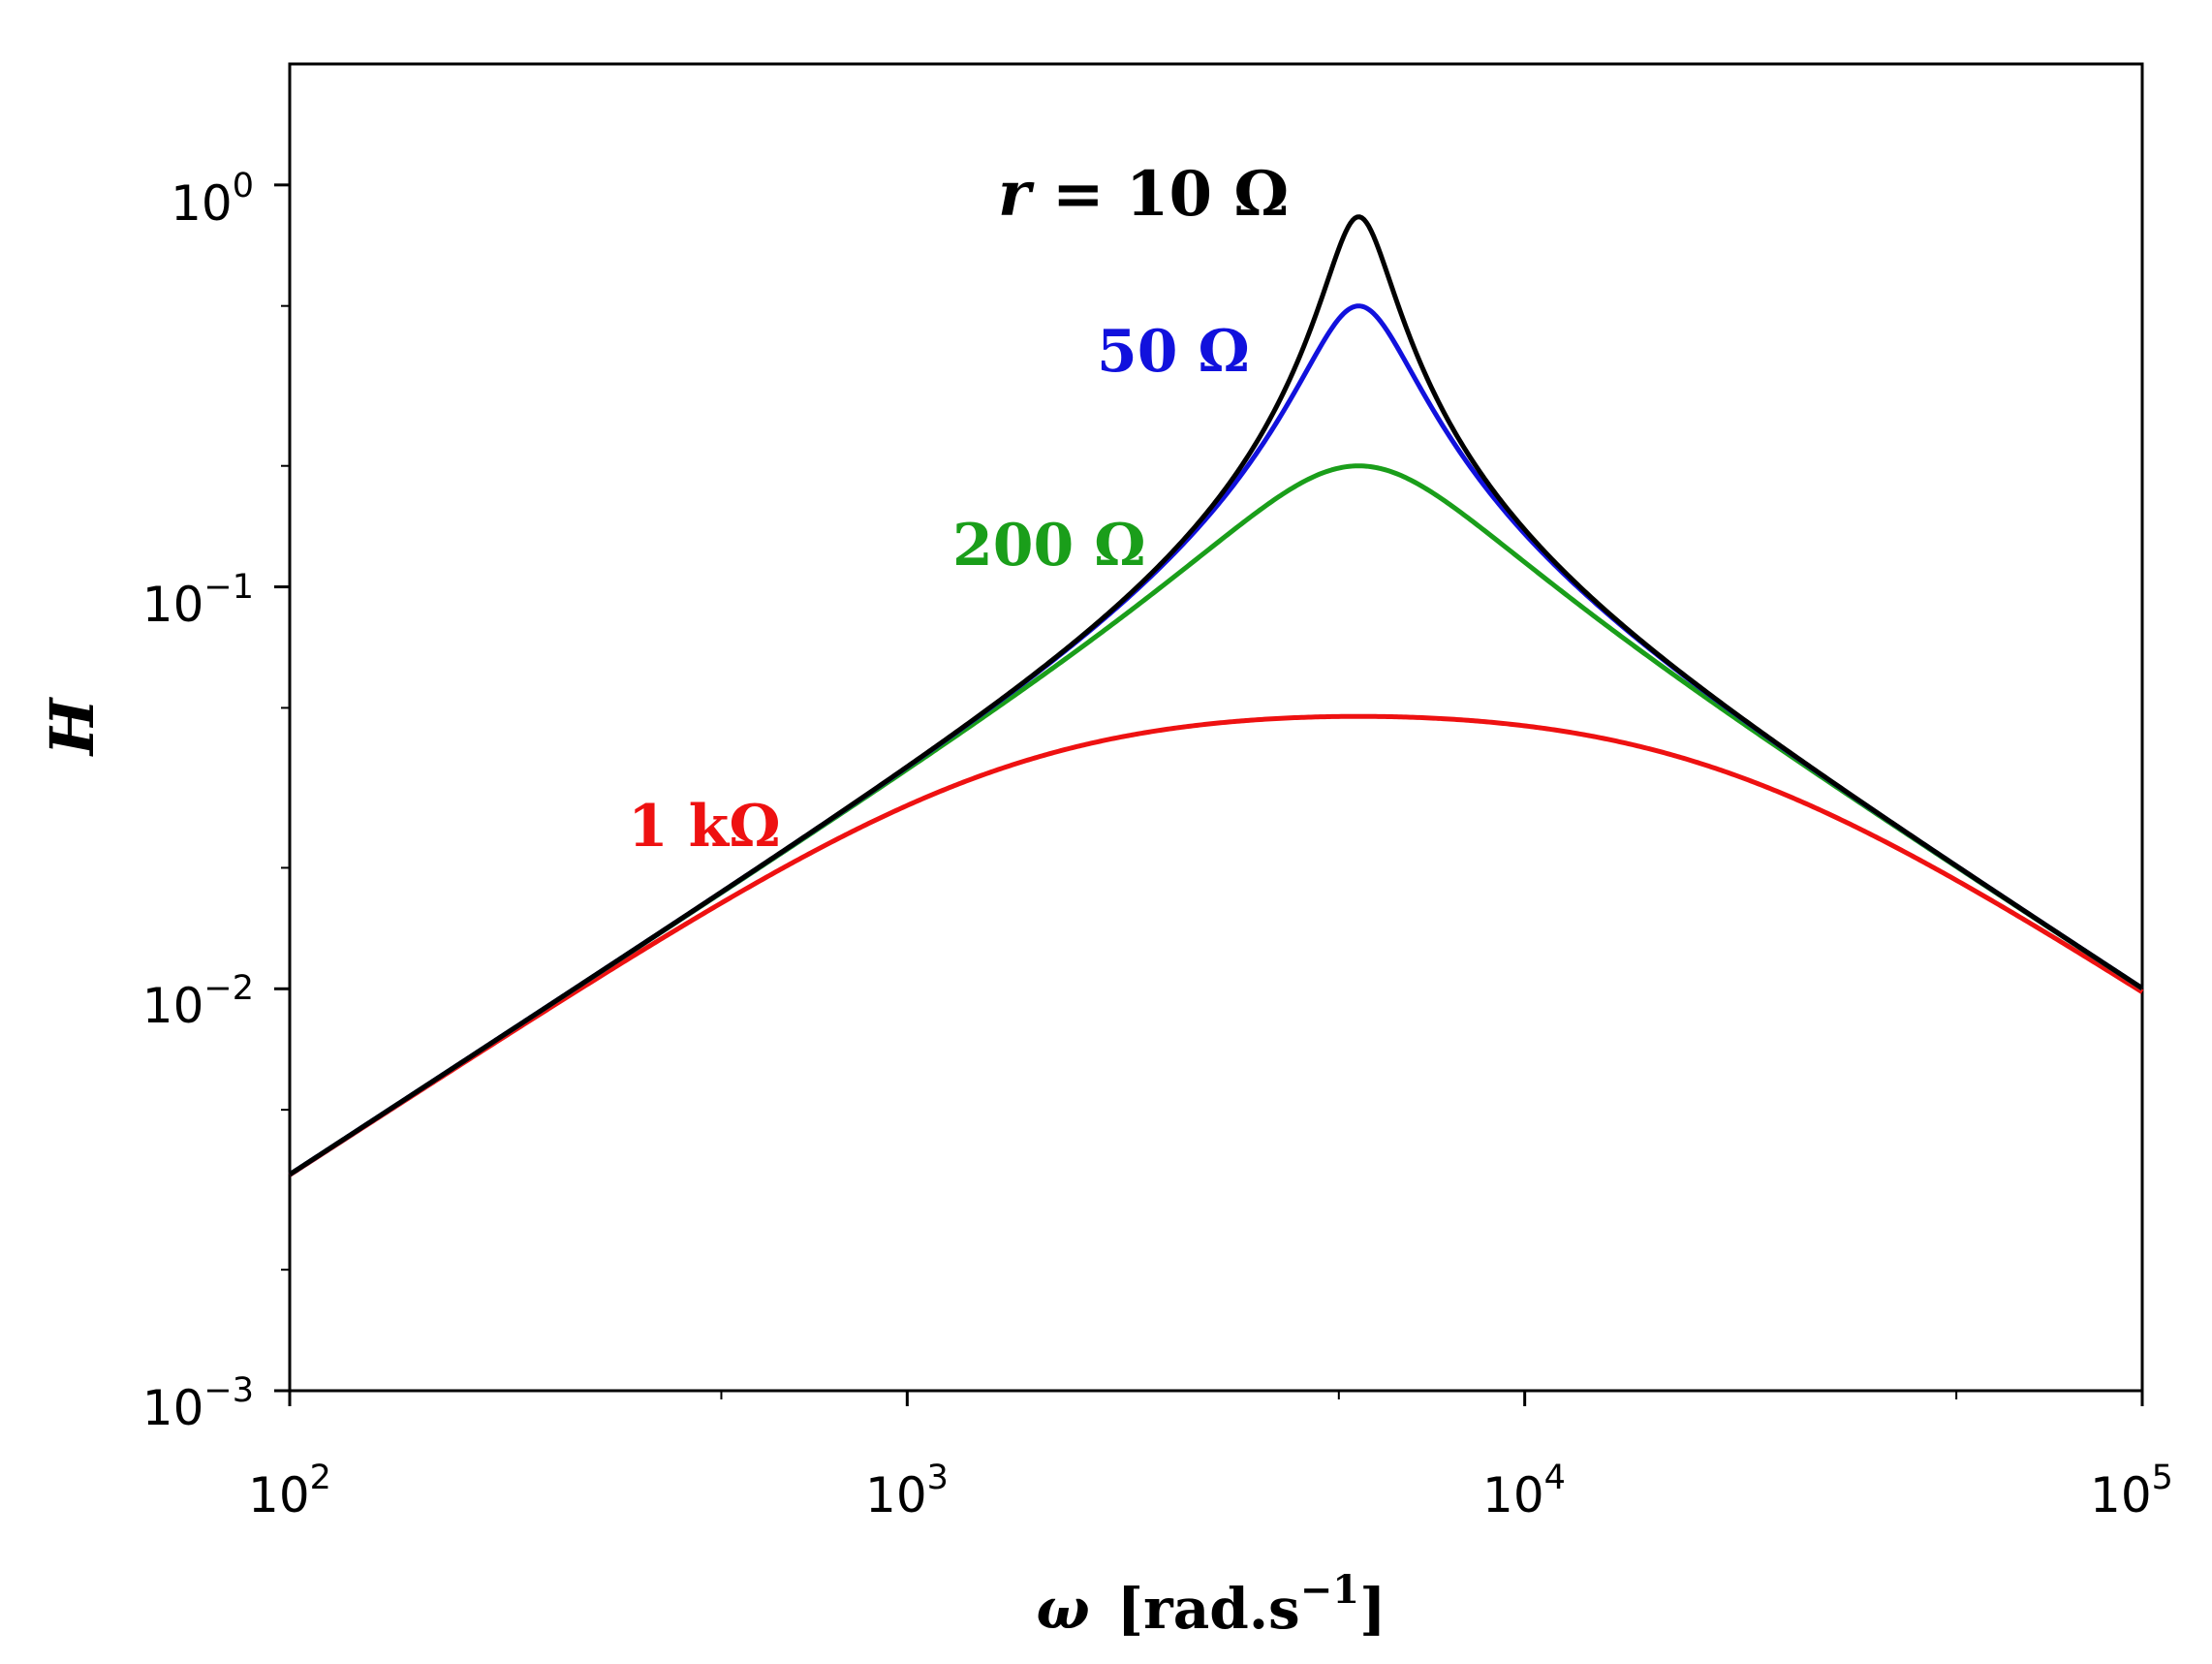 Image resolution: width=2212 pixels, height=1664 pixels. I want to click on annotation-r1k: 1 kΩ, so click(704, 827).